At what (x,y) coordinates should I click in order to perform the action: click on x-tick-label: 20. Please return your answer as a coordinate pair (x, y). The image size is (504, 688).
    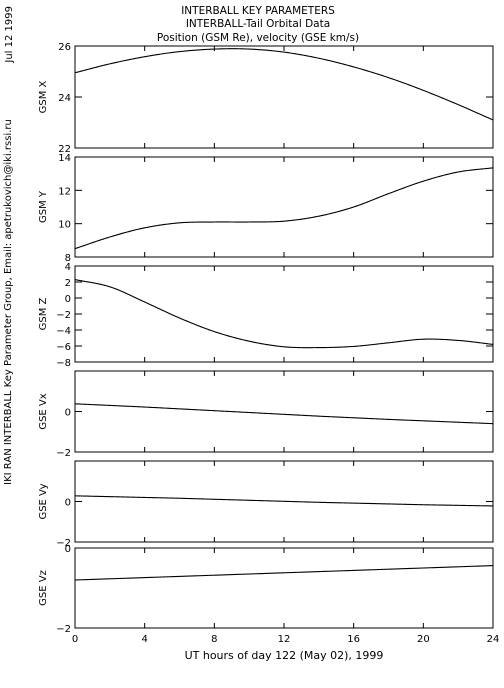
    Looking at the image, I should click on (423, 639).